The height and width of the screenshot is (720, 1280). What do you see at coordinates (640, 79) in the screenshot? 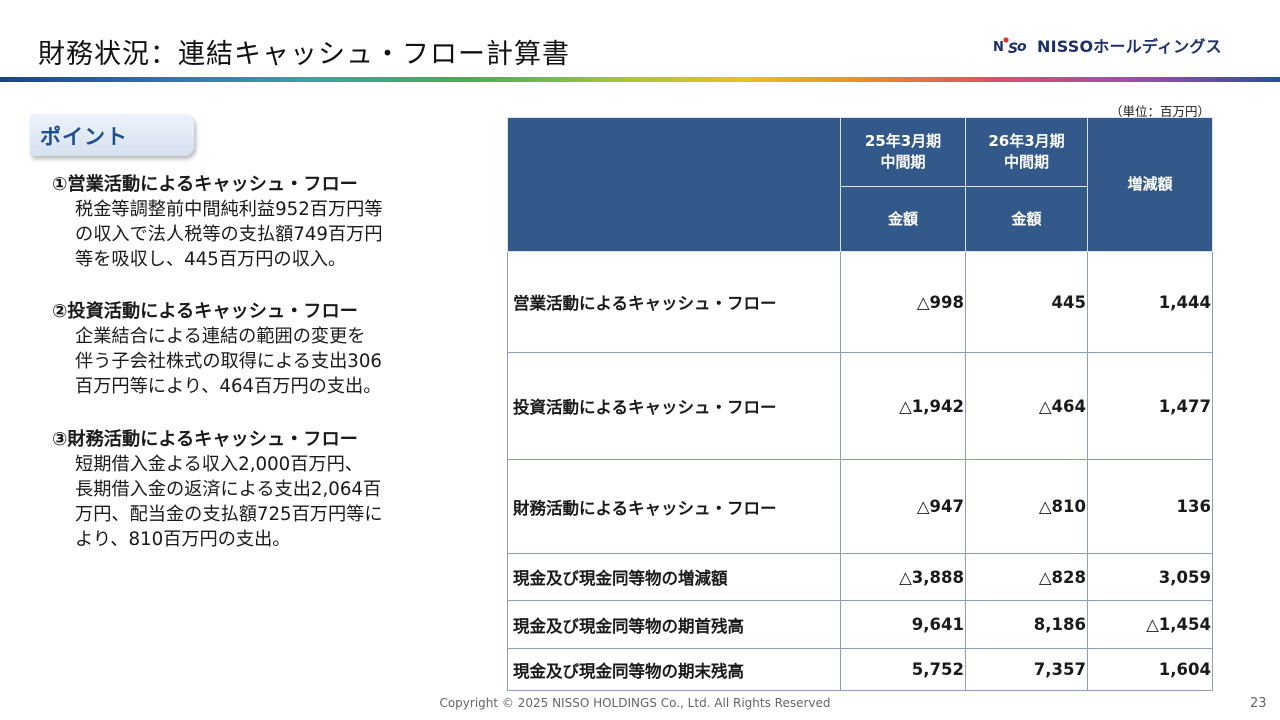
I see `header-rule` at bounding box center [640, 79].